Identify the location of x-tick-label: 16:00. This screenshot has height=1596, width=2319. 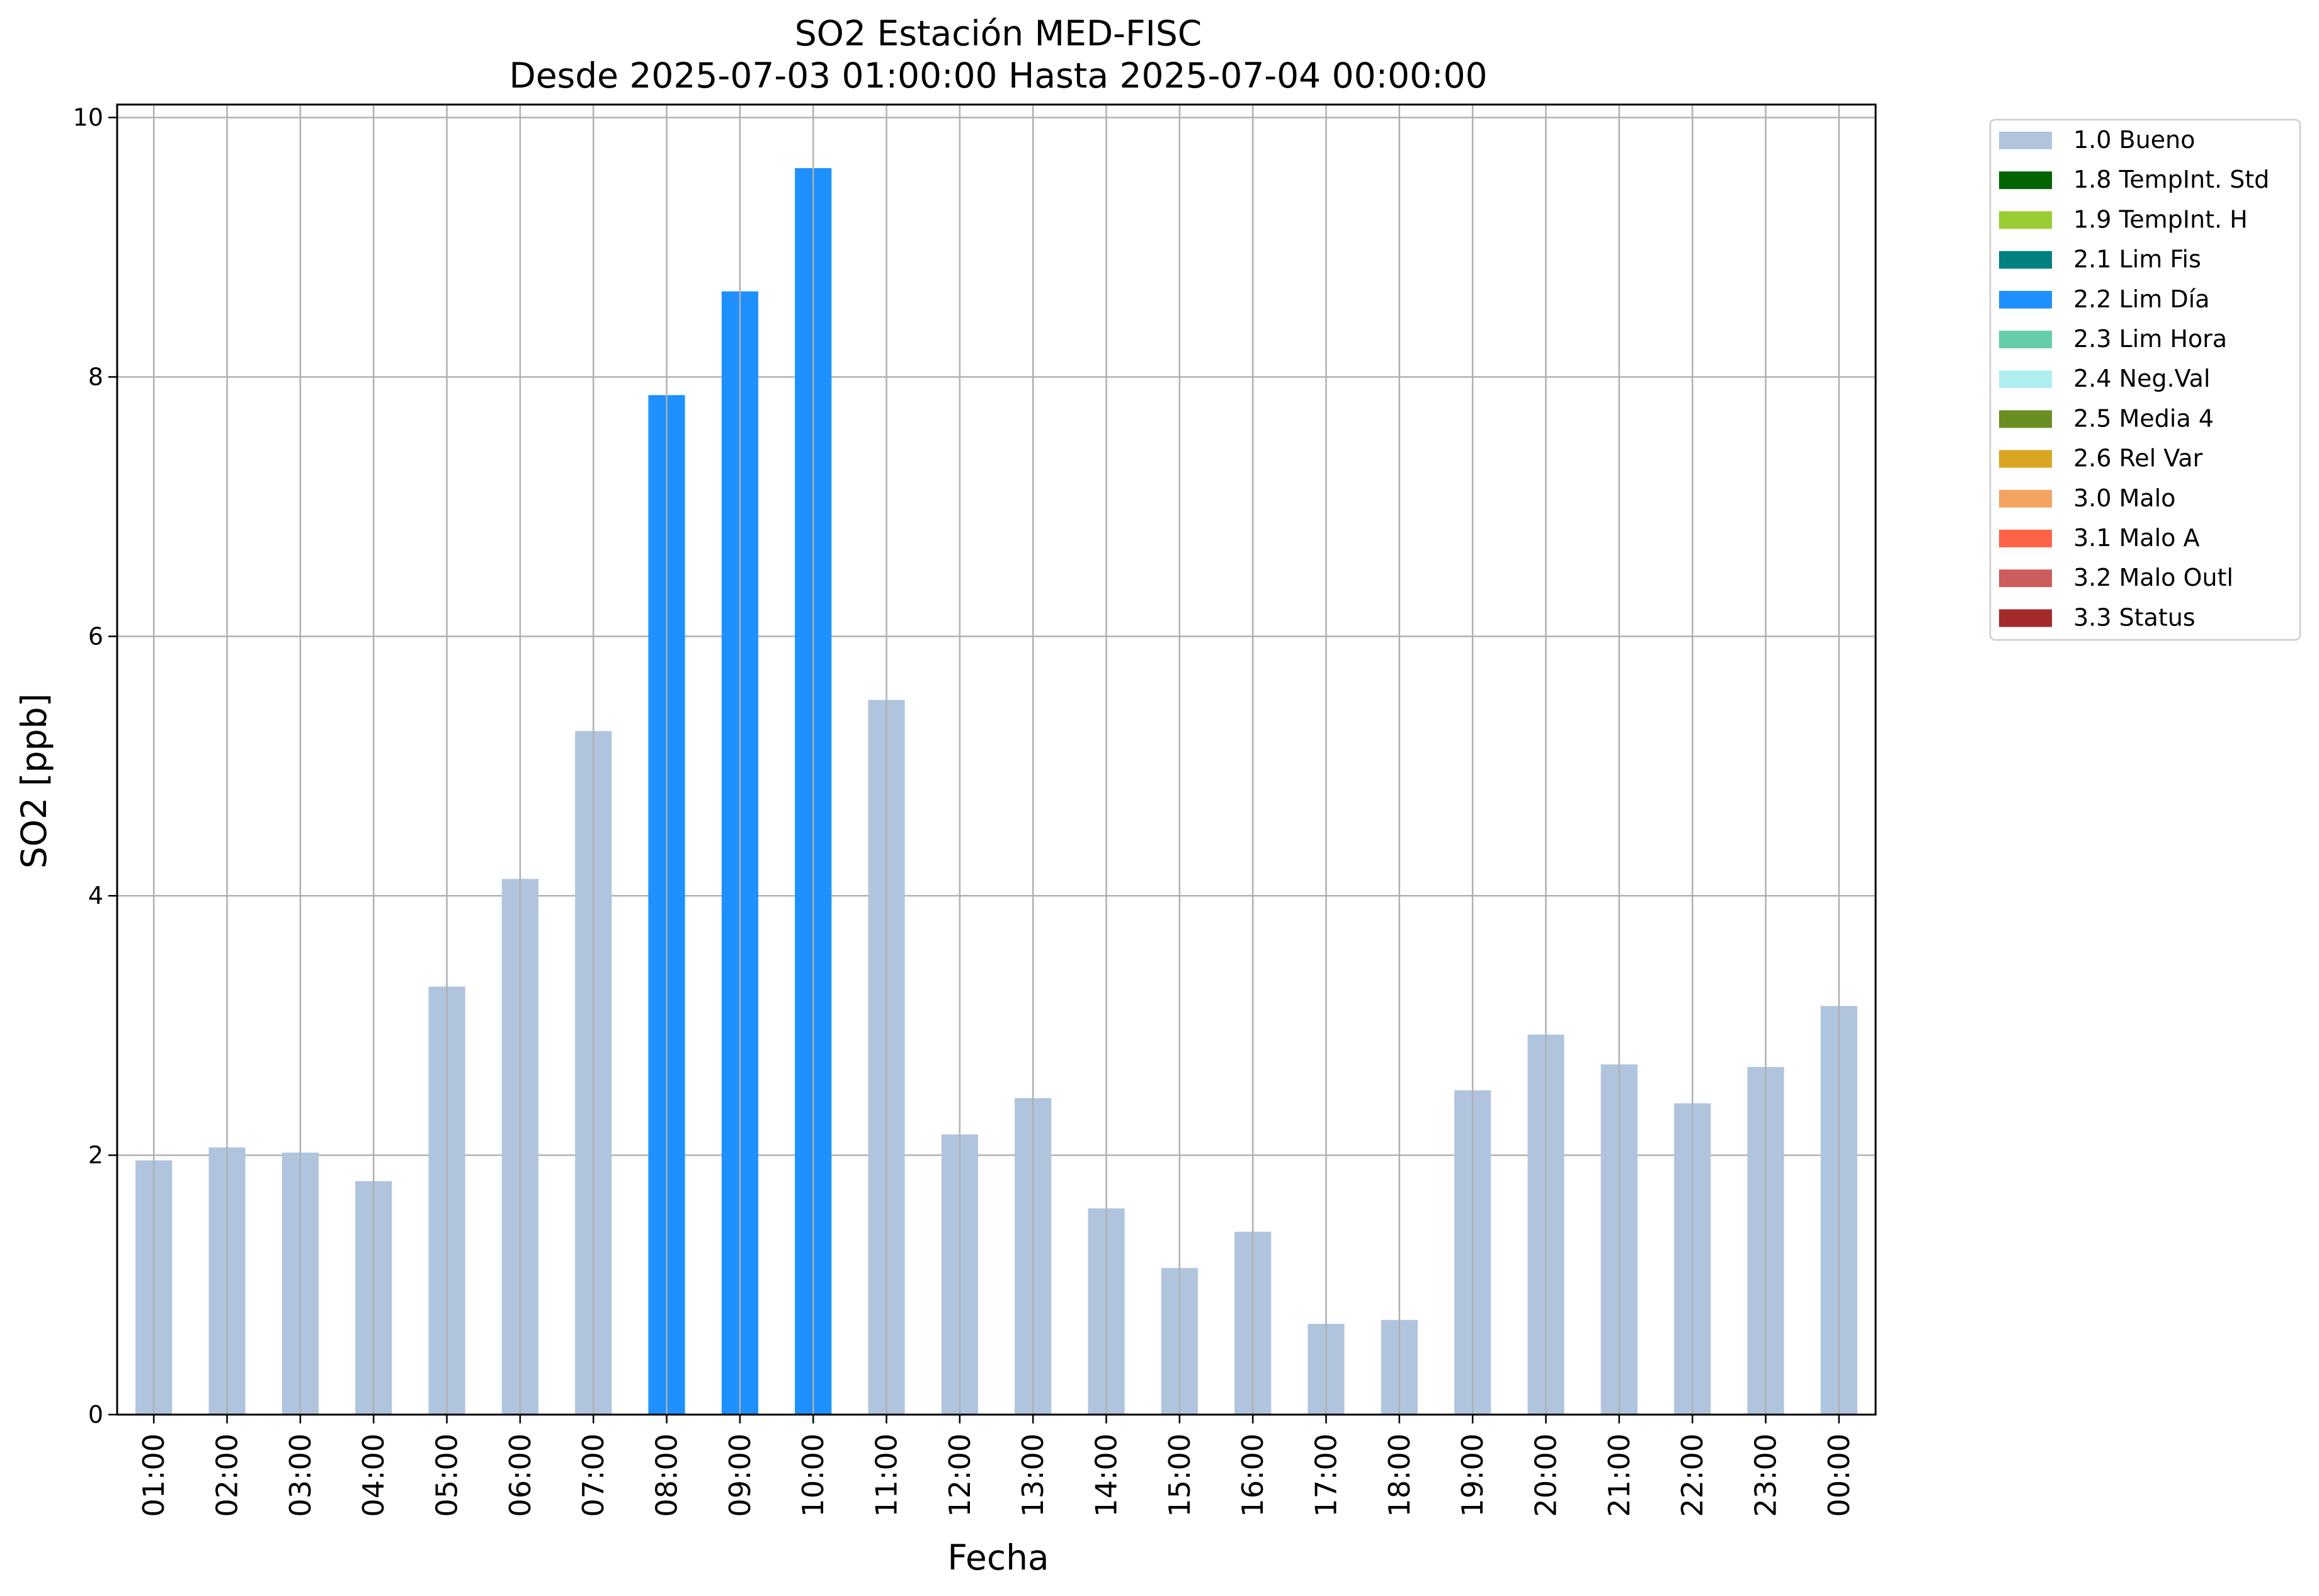
(1253, 1475).